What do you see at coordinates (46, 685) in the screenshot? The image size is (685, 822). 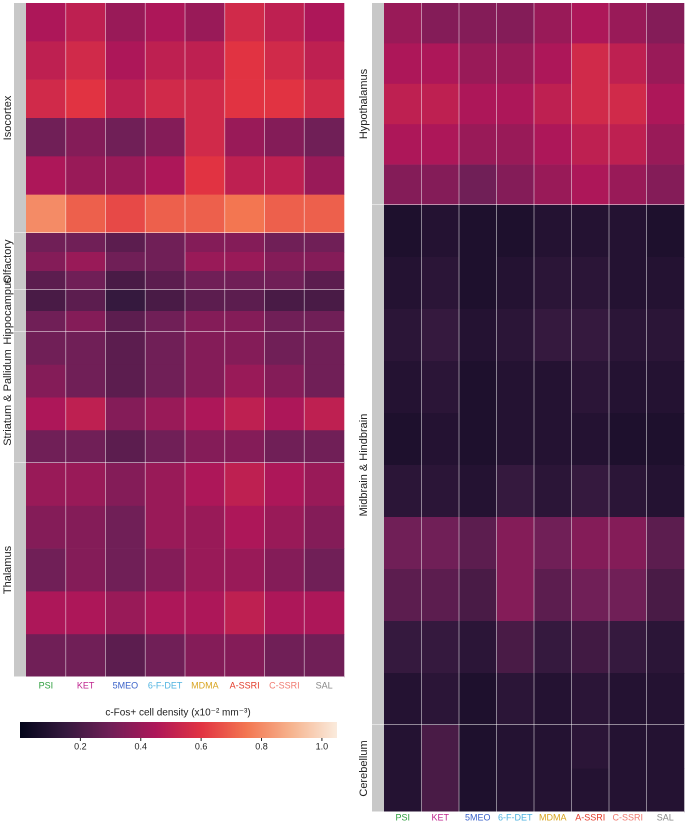 I see `column-label: PSI` at bounding box center [46, 685].